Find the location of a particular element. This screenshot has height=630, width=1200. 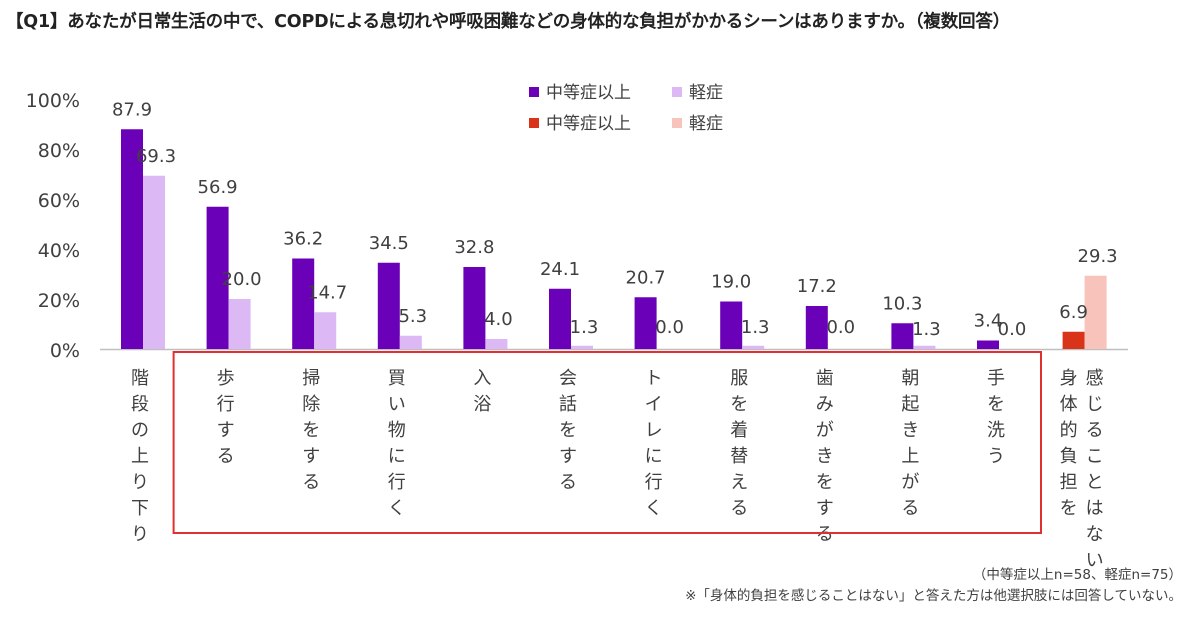

category-label: 階段の上り下り is located at coordinates (140, 456).